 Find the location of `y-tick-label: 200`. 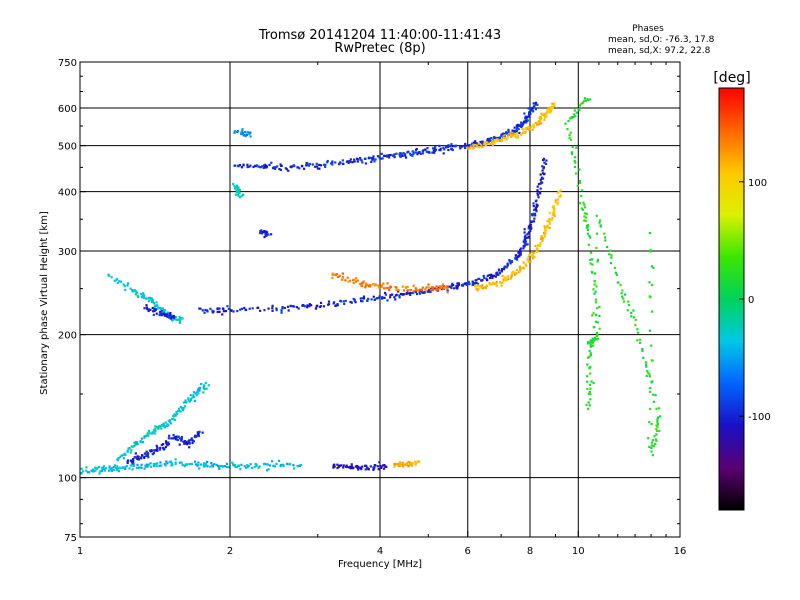

y-tick-label: 200 is located at coordinates (67, 336).